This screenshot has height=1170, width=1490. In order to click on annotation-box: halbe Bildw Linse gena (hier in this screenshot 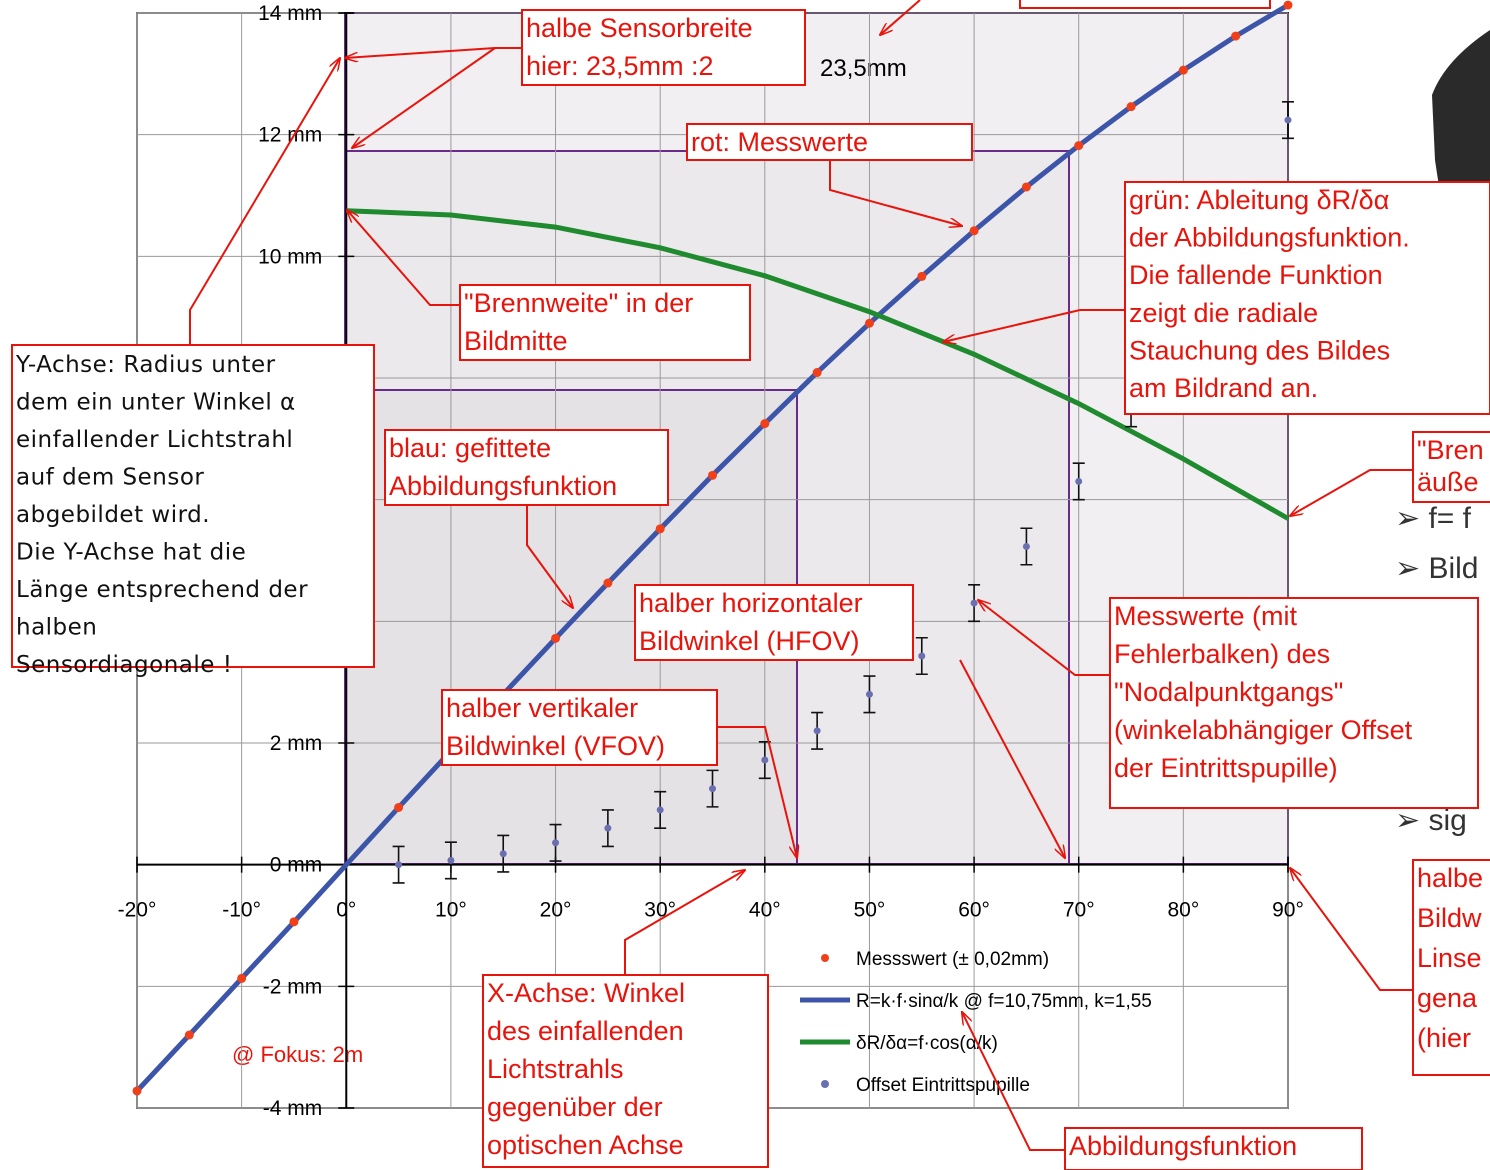, I will do `click(1451, 967)`.